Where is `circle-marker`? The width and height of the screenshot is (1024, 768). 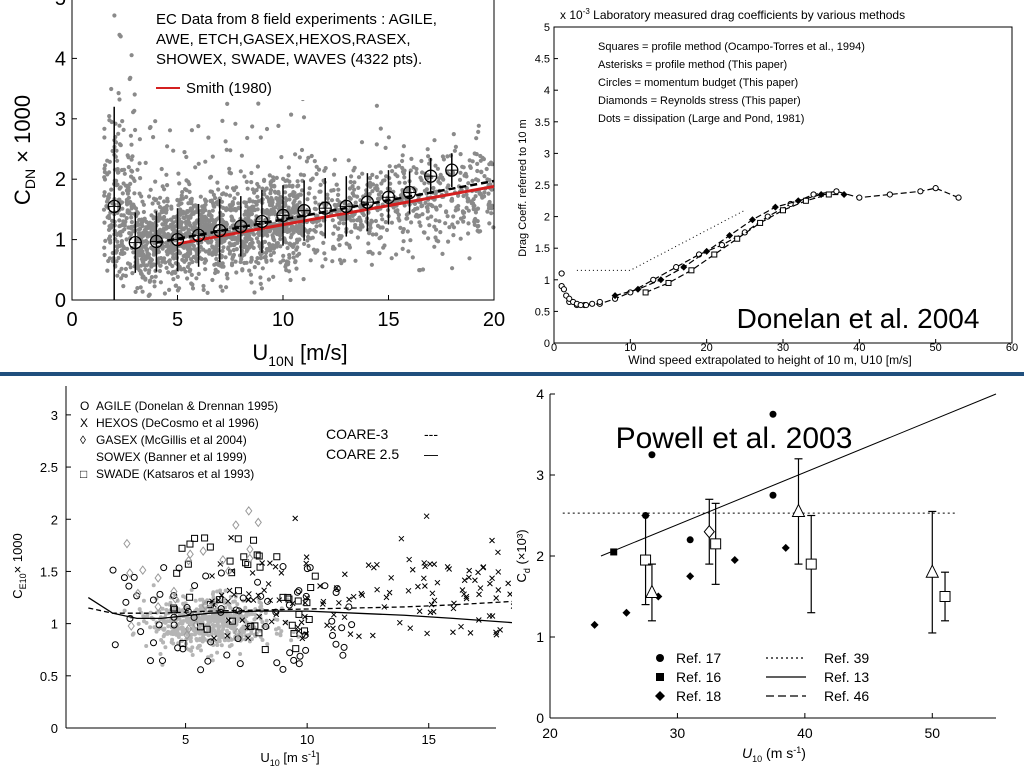
circle-marker is located at coordinates (676, 267).